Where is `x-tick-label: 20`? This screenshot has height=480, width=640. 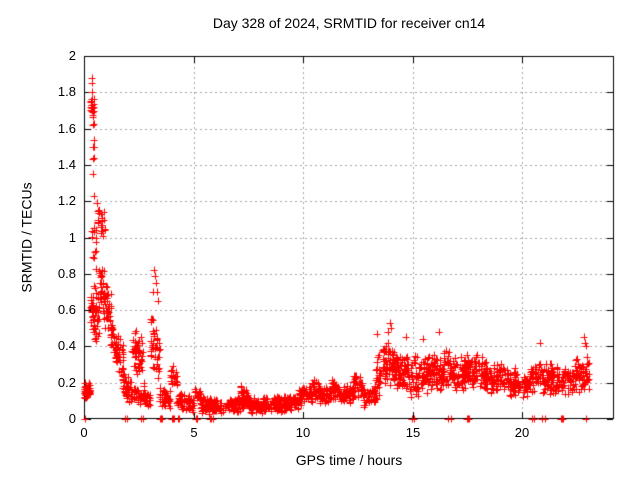
x-tick-label: 20 is located at coordinates (522, 432).